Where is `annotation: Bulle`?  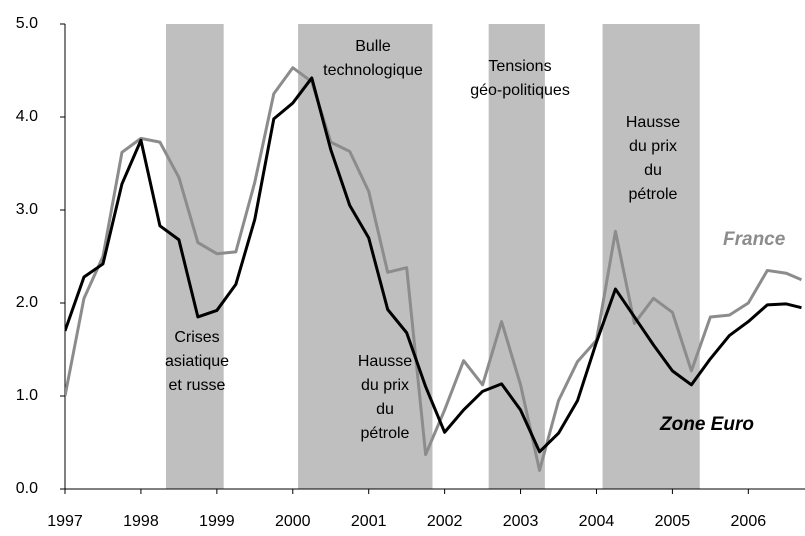
annotation: Bulle is located at coordinates (373, 46).